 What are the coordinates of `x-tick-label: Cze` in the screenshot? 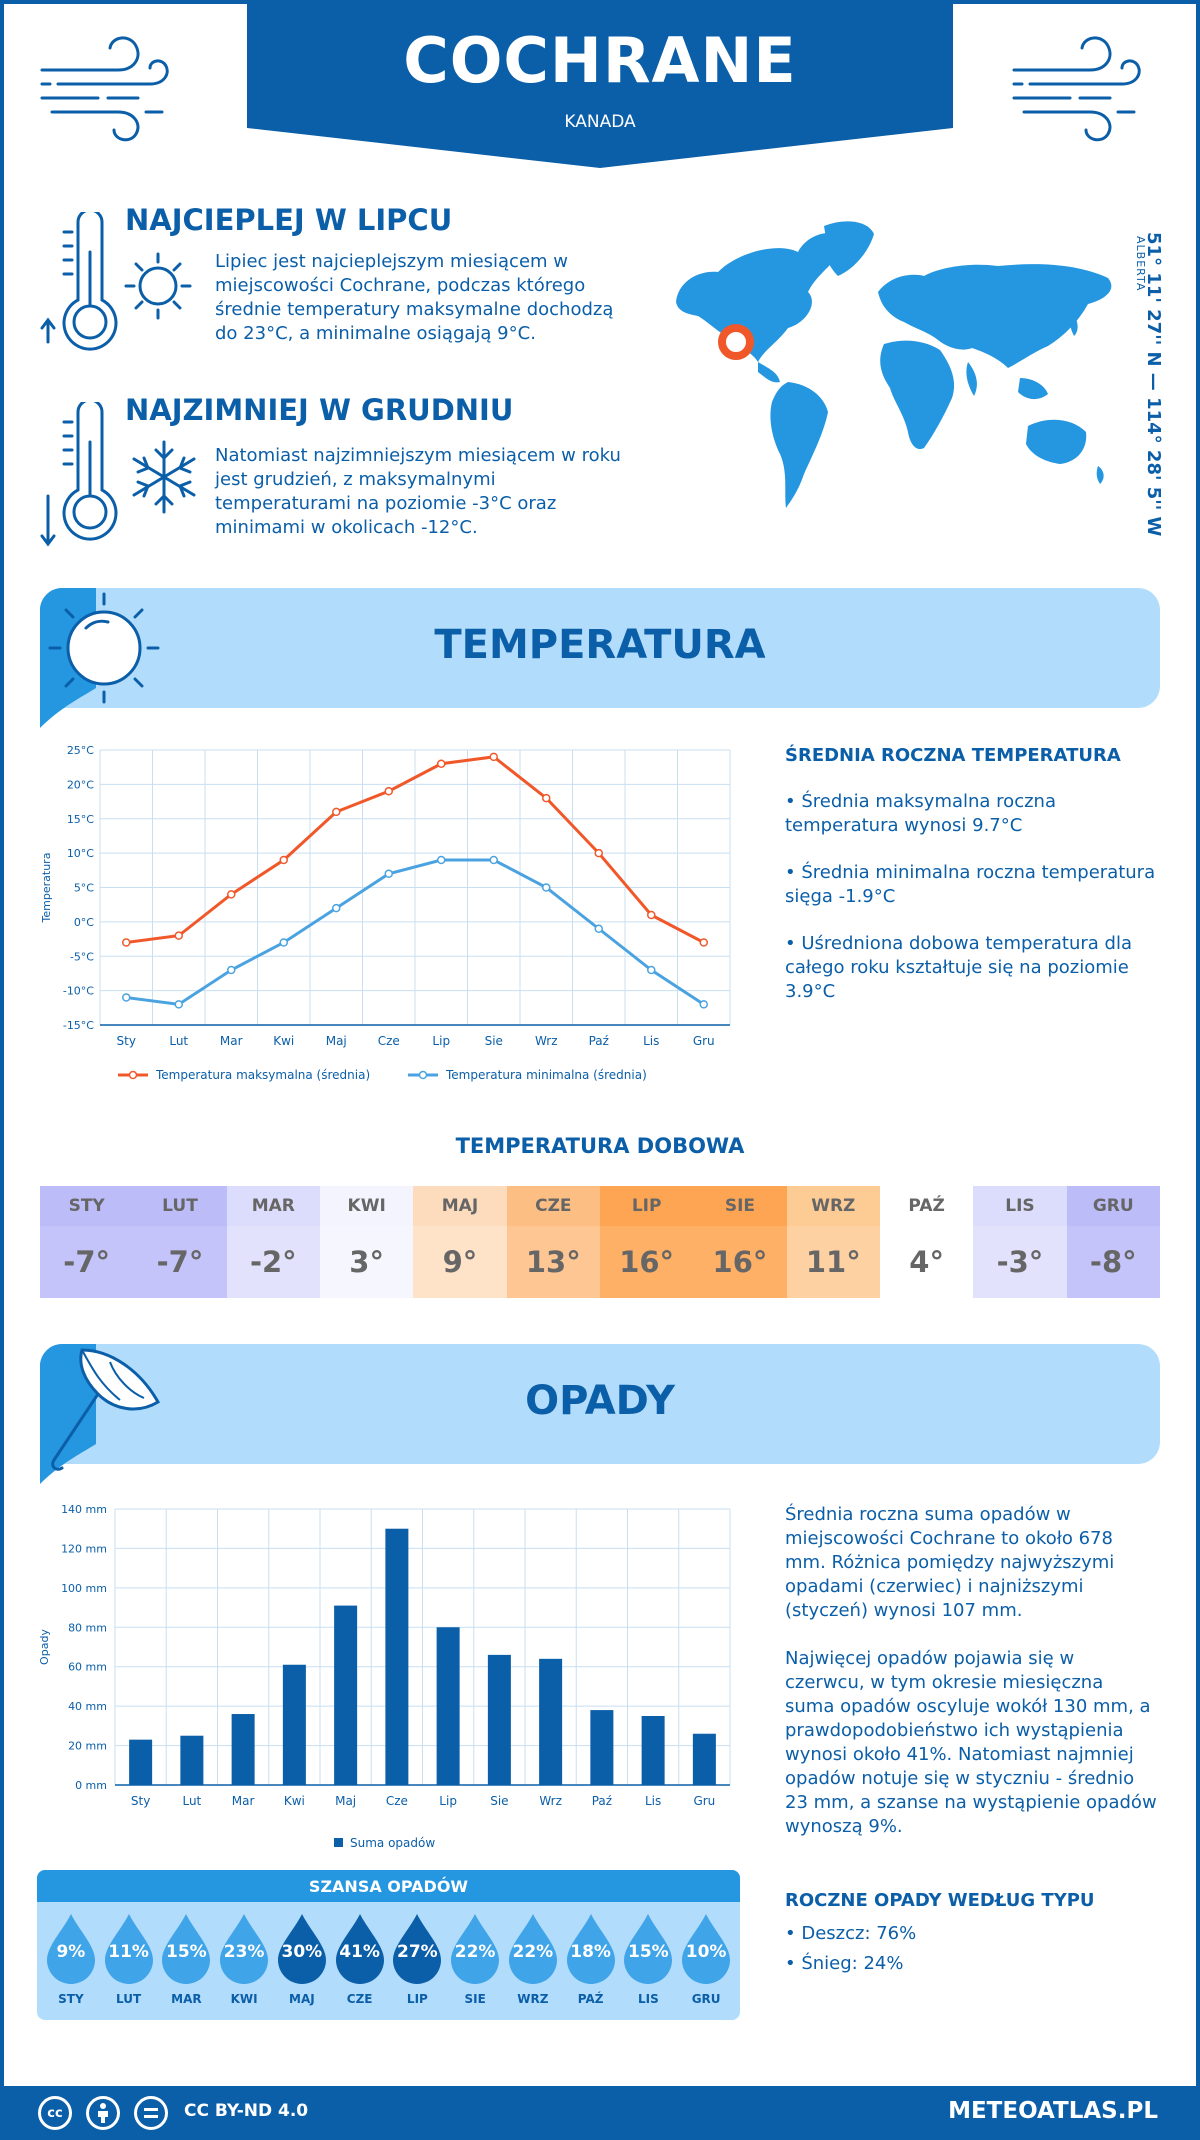 It's located at (389, 1041).